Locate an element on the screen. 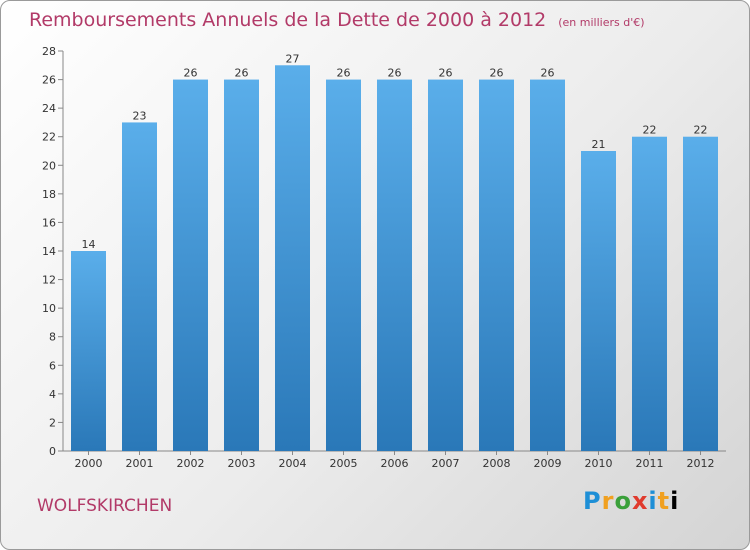 The height and width of the screenshot is (550, 750). x-tick-label: 2003 is located at coordinates (242, 463).